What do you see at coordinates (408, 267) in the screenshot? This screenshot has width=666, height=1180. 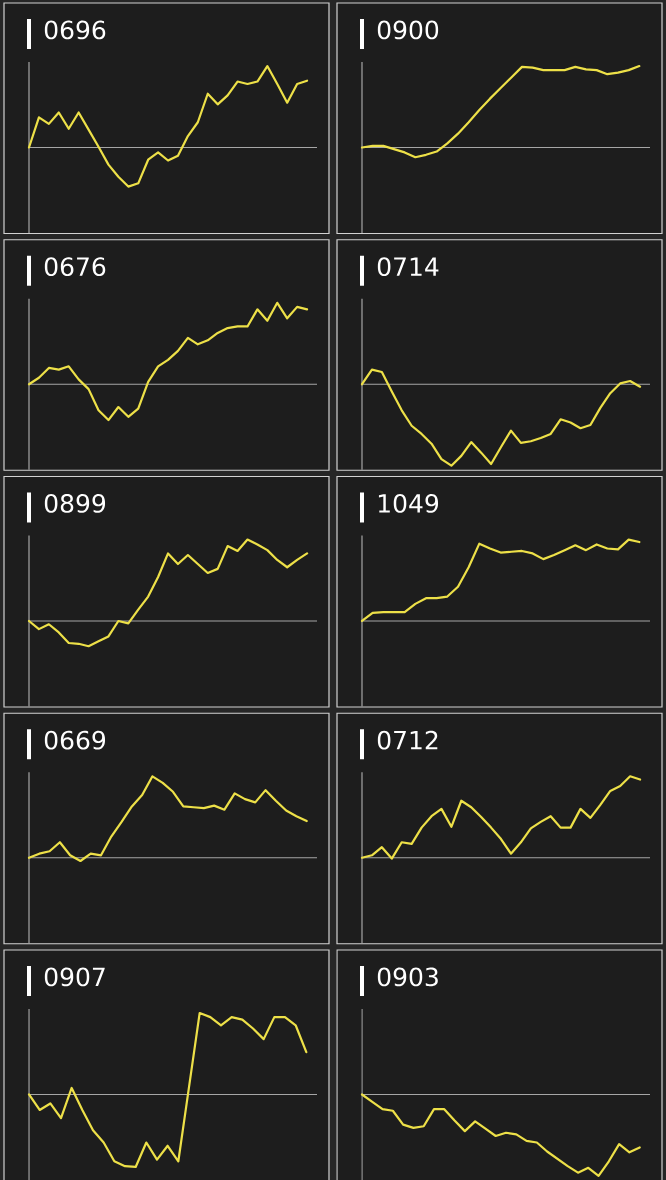 I see `chart-title: 0714` at bounding box center [408, 267].